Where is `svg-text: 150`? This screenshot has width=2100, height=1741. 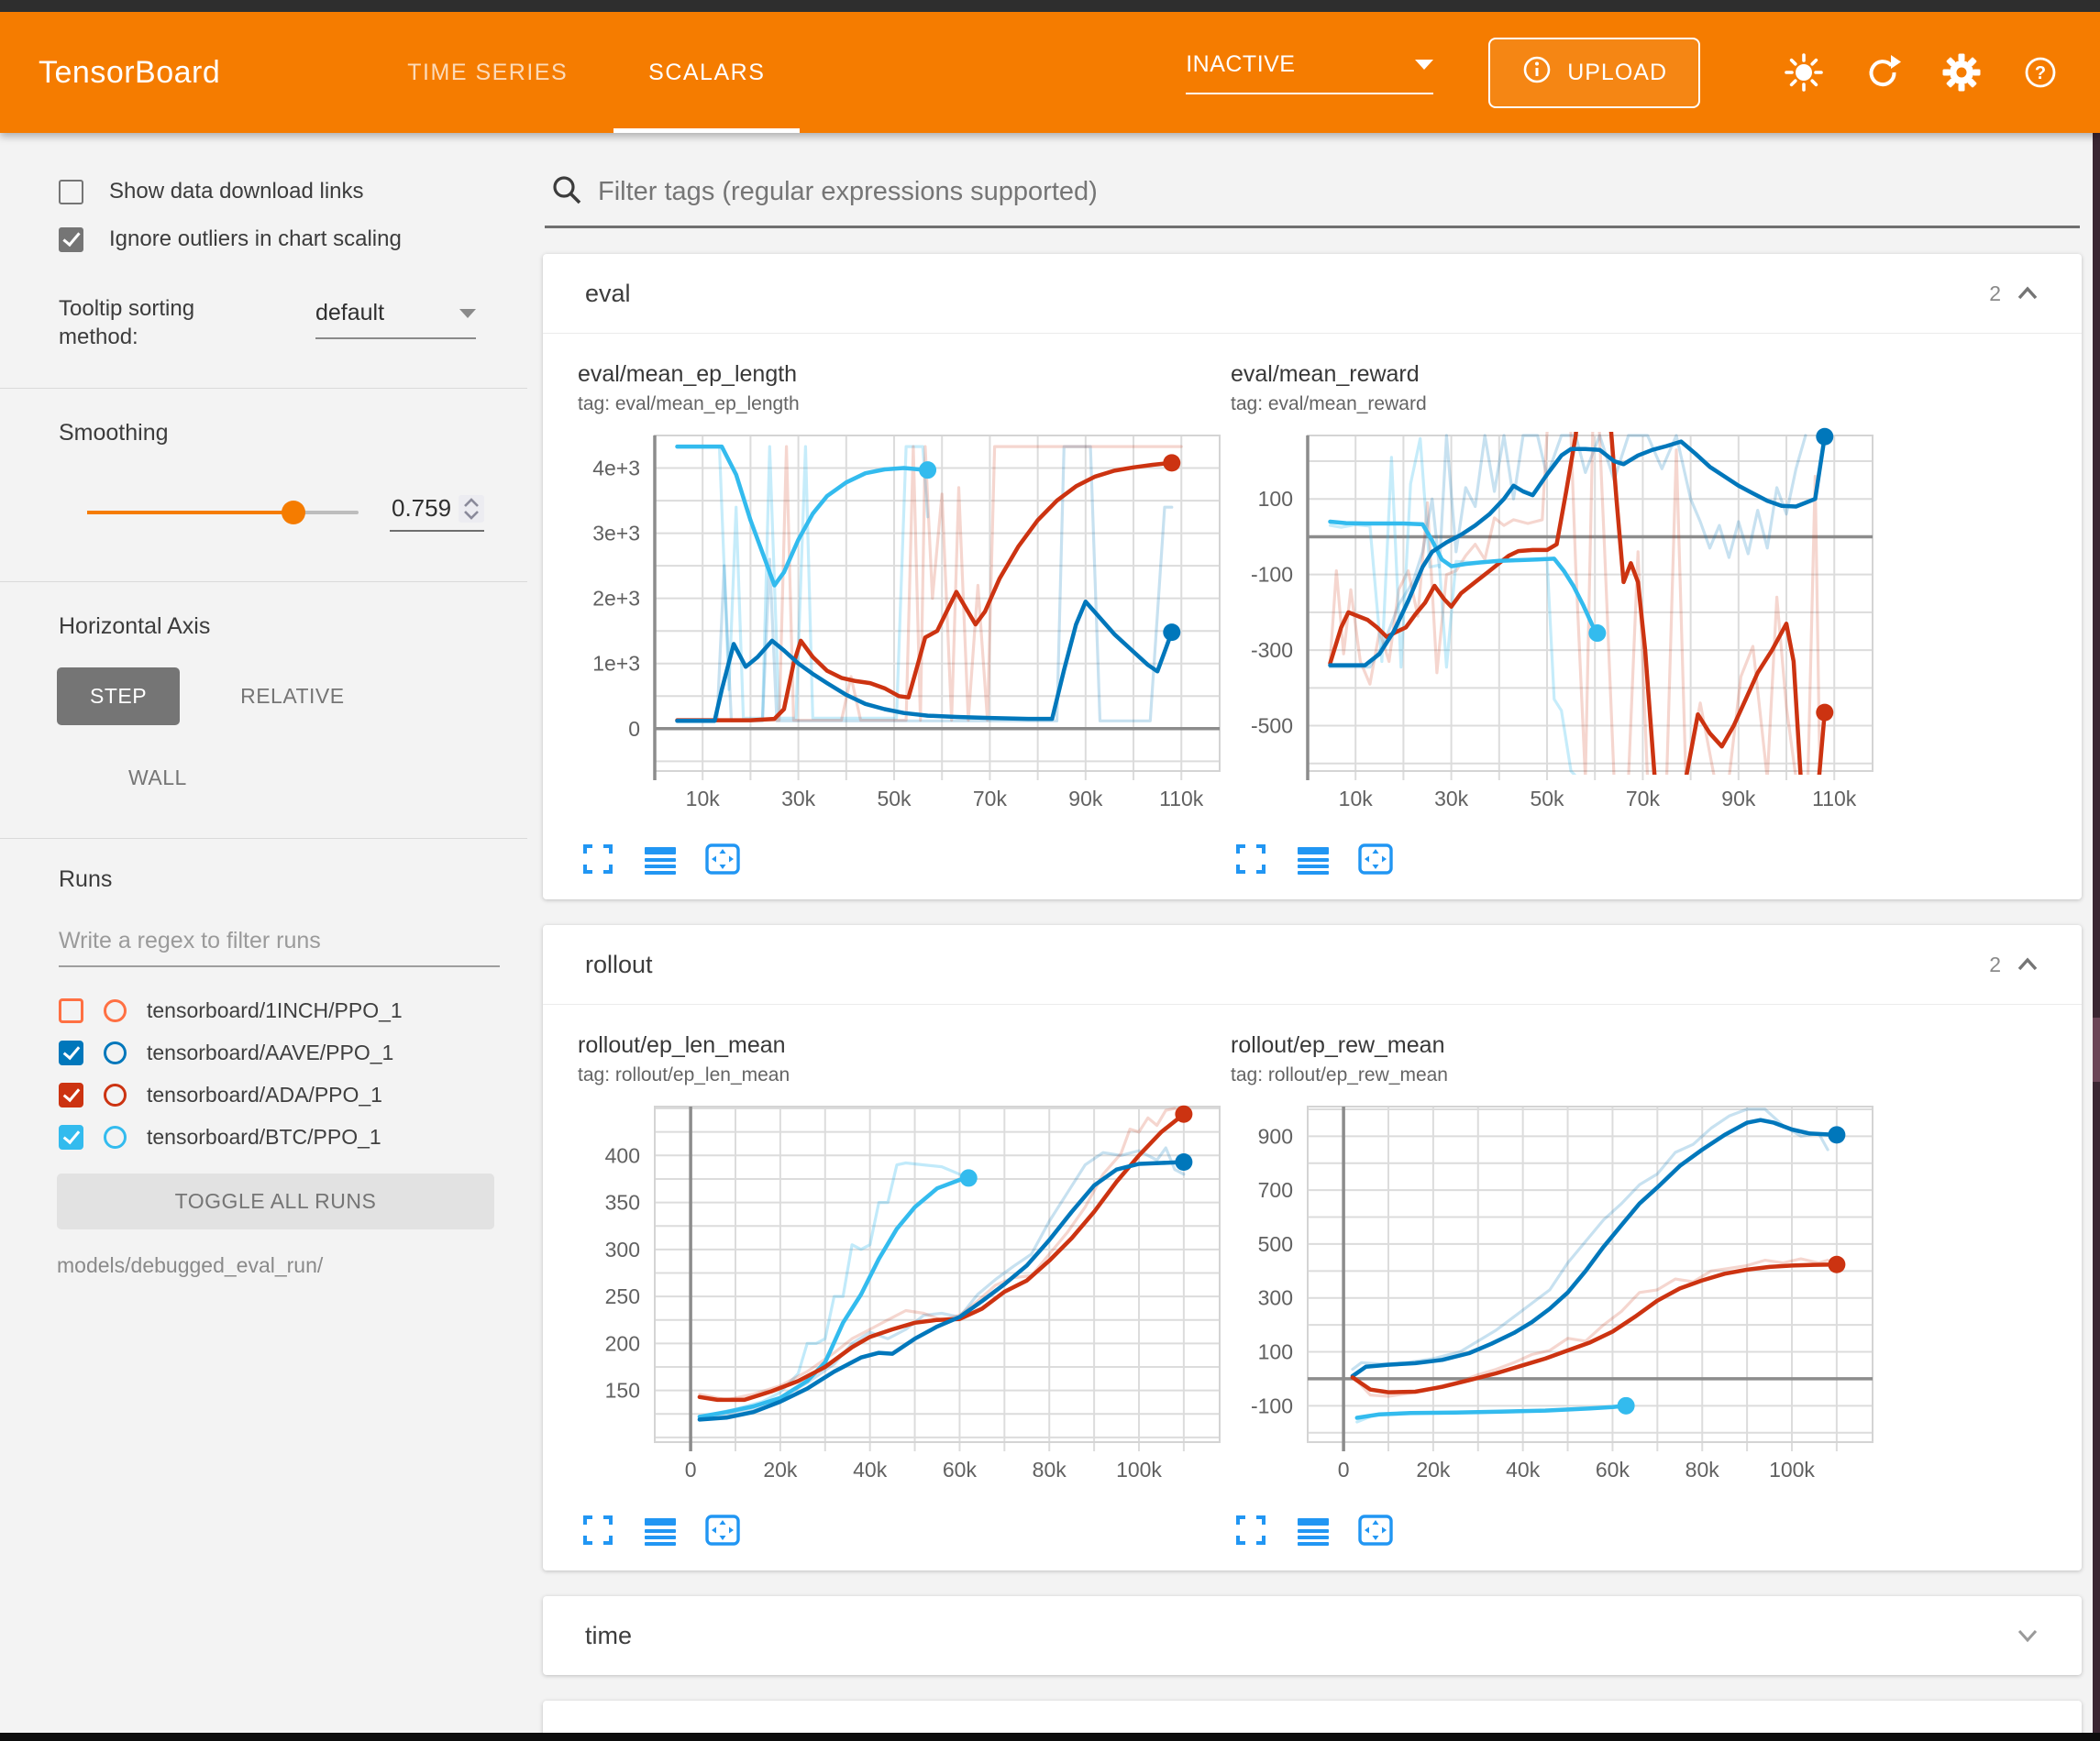
svg-text: 150 is located at coordinates (622, 1391).